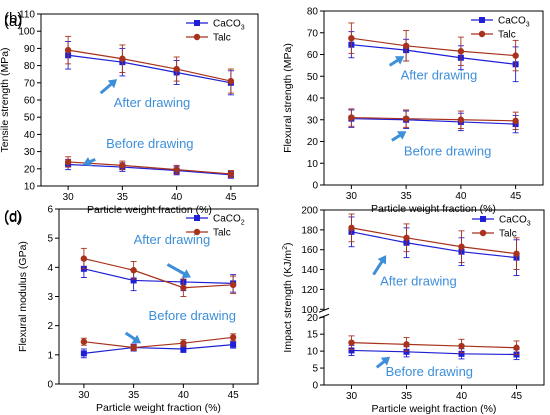 The height and width of the screenshot is (415, 550). I want to click on series-talc-before, so click(149, 167).